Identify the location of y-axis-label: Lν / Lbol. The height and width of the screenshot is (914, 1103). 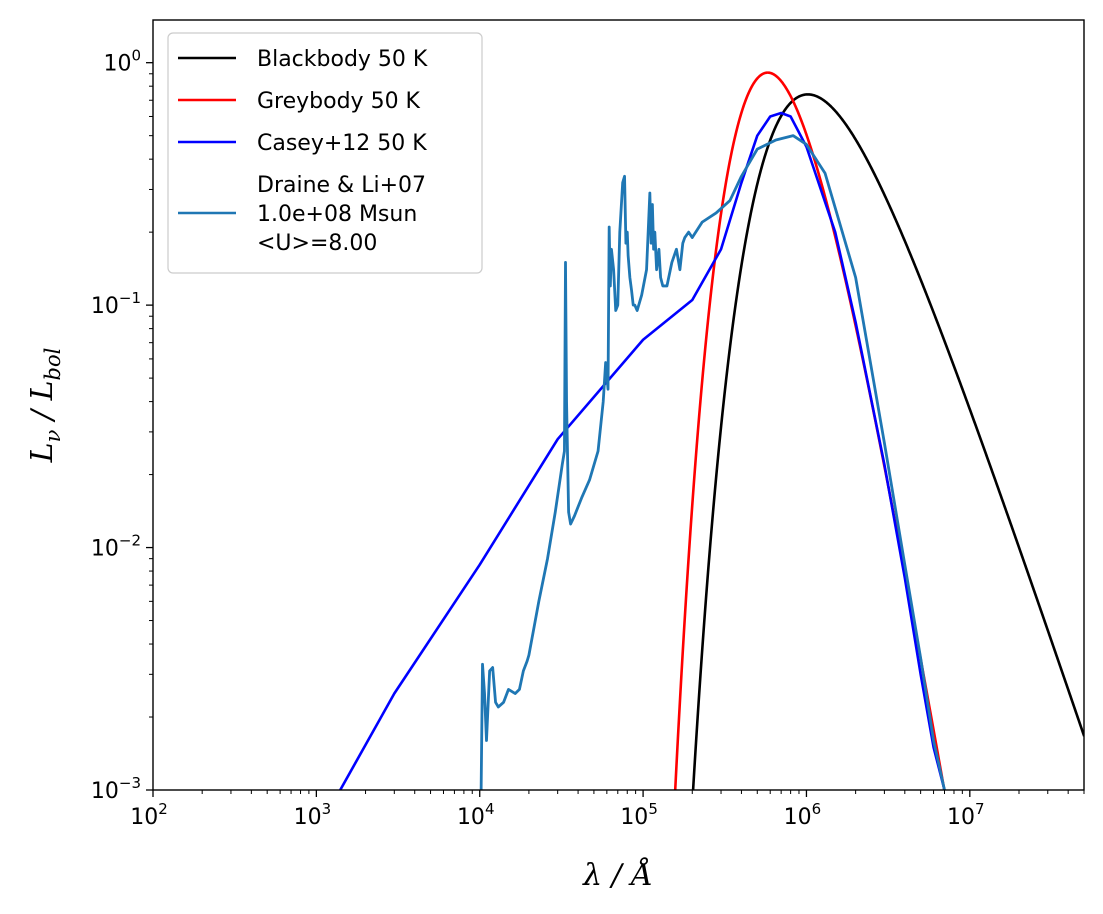
(45, 406).